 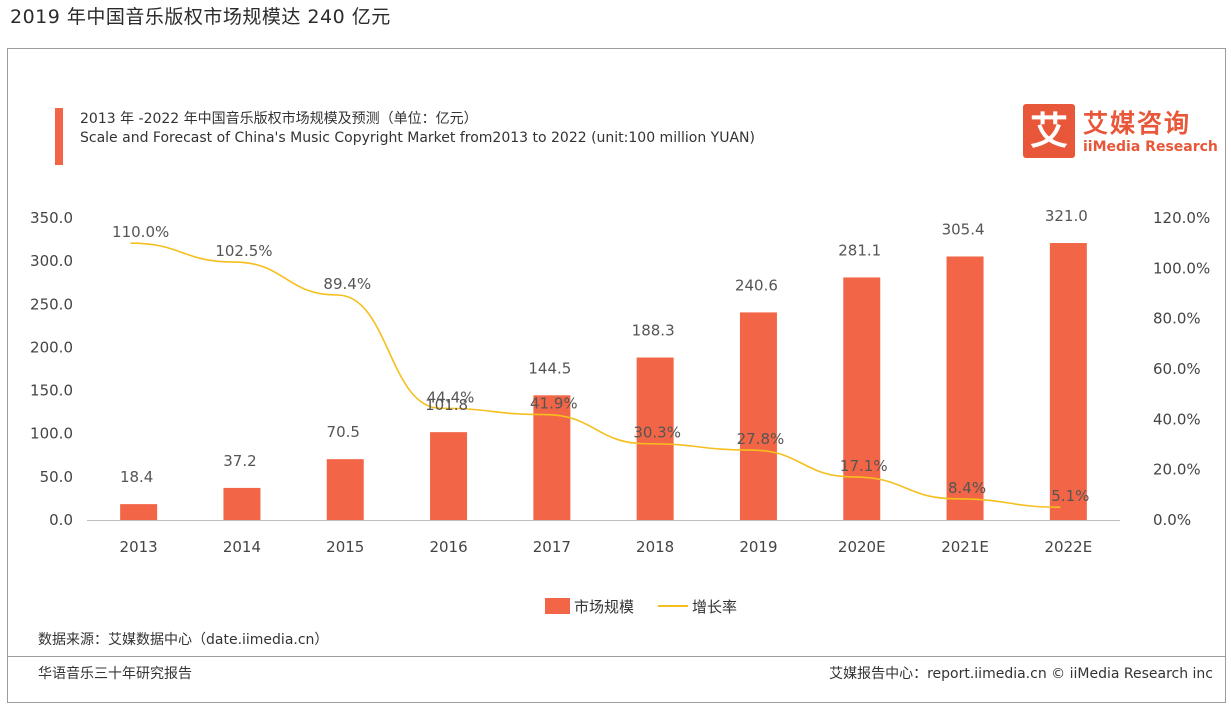 What do you see at coordinates (862, 547) in the screenshot?
I see `x-tick-label: 2020E` at bounding box center [862, 547].